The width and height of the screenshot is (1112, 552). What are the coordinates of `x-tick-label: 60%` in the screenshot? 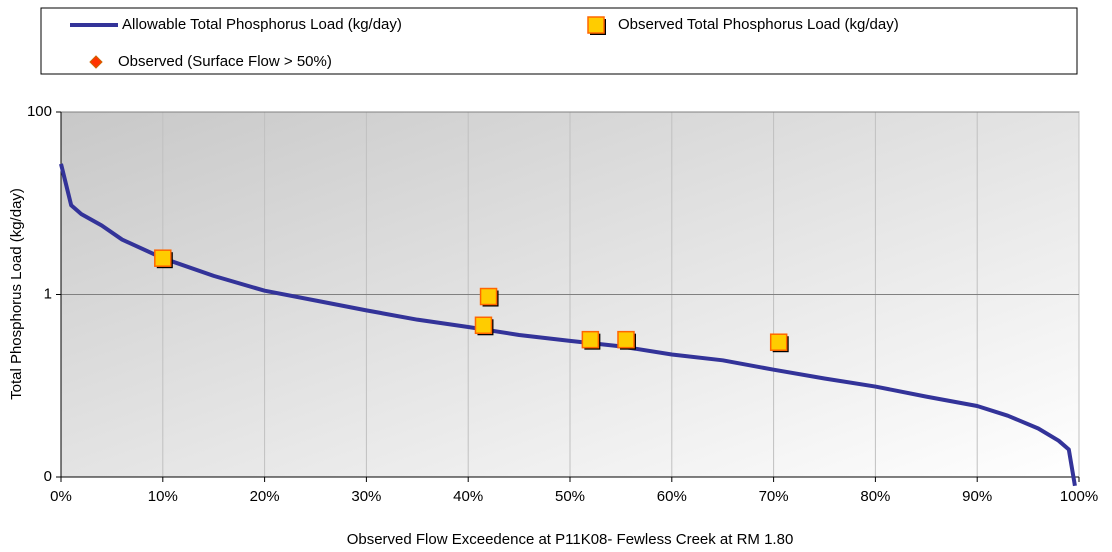 It's located at (672, 496).